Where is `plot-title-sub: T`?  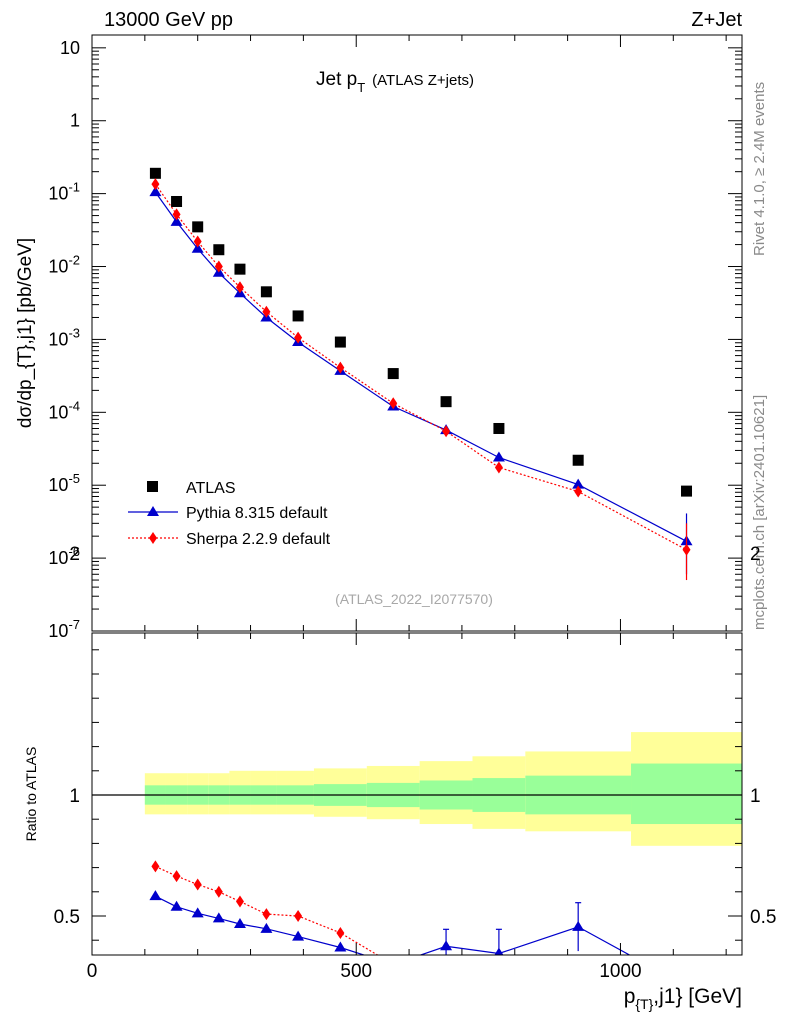
plot-title-sub: T is located at coordinates (361, 87).